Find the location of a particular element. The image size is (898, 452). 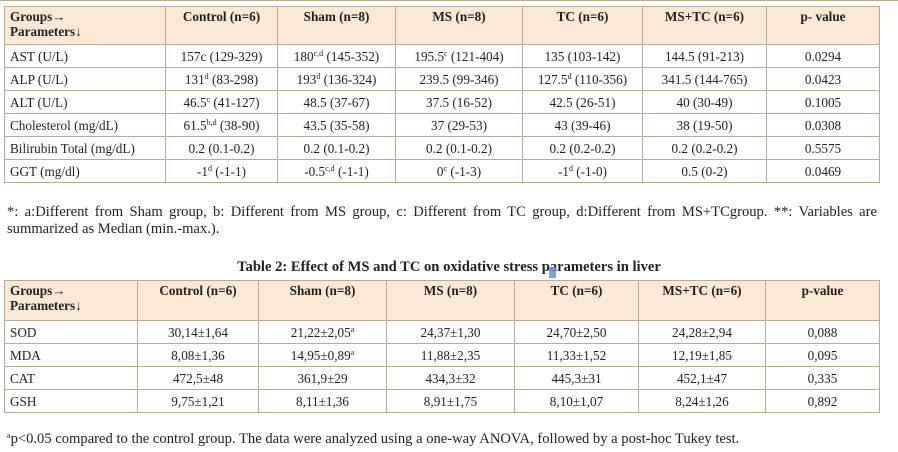

cell-value: 40 (30-49) is located at coordinates (704, 102).